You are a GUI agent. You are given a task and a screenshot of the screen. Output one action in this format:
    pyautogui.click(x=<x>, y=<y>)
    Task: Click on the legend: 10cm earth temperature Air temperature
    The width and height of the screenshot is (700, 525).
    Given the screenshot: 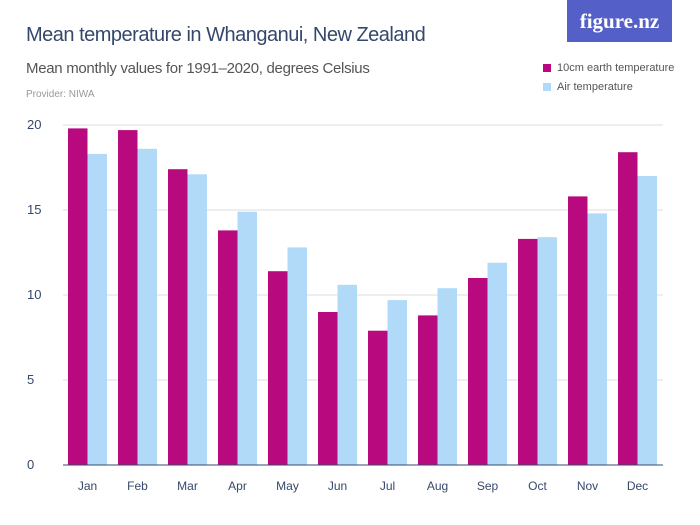 What is the action you would take?
    pyautogui.click(x=608, y=81)
    